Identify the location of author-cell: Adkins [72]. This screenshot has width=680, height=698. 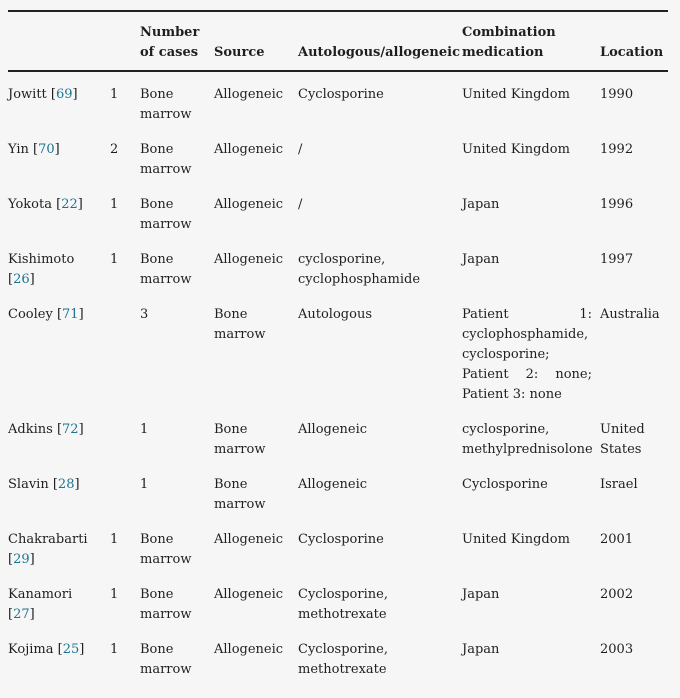
(59, 438).